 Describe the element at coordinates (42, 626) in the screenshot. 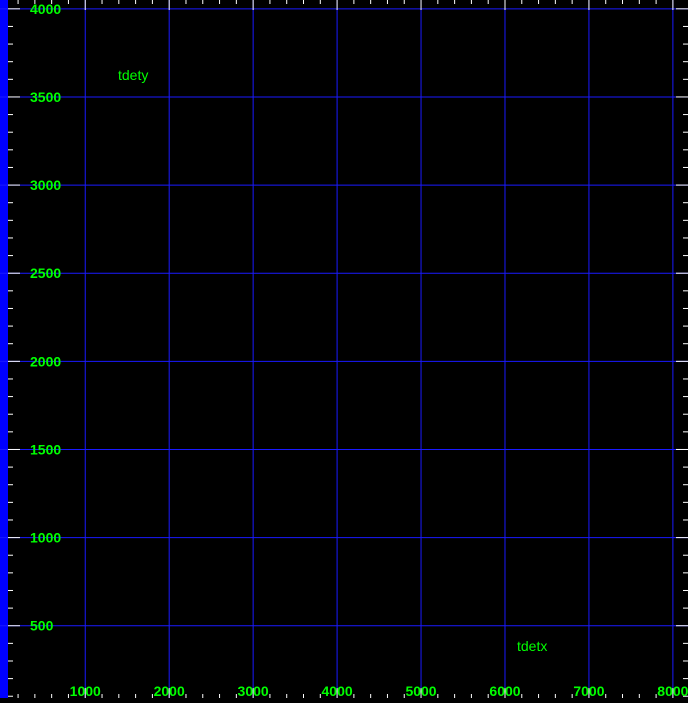

I see `y-tick-label: 500` at that location.